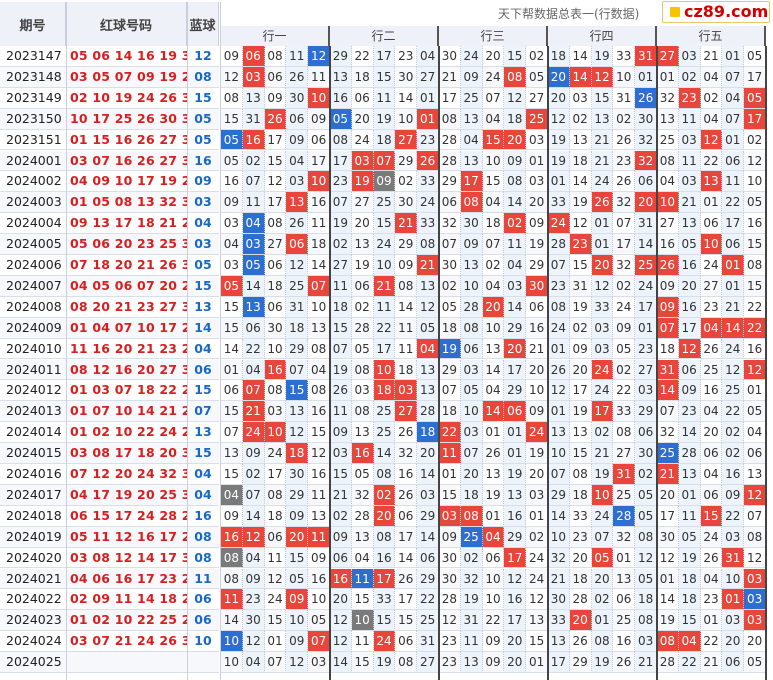 This screenshot has width=773, height=680. What do you see at coordinates (33, 433) in the screenshot?
I see `issue-cell: 2024014` at bounding box center [33, 433].